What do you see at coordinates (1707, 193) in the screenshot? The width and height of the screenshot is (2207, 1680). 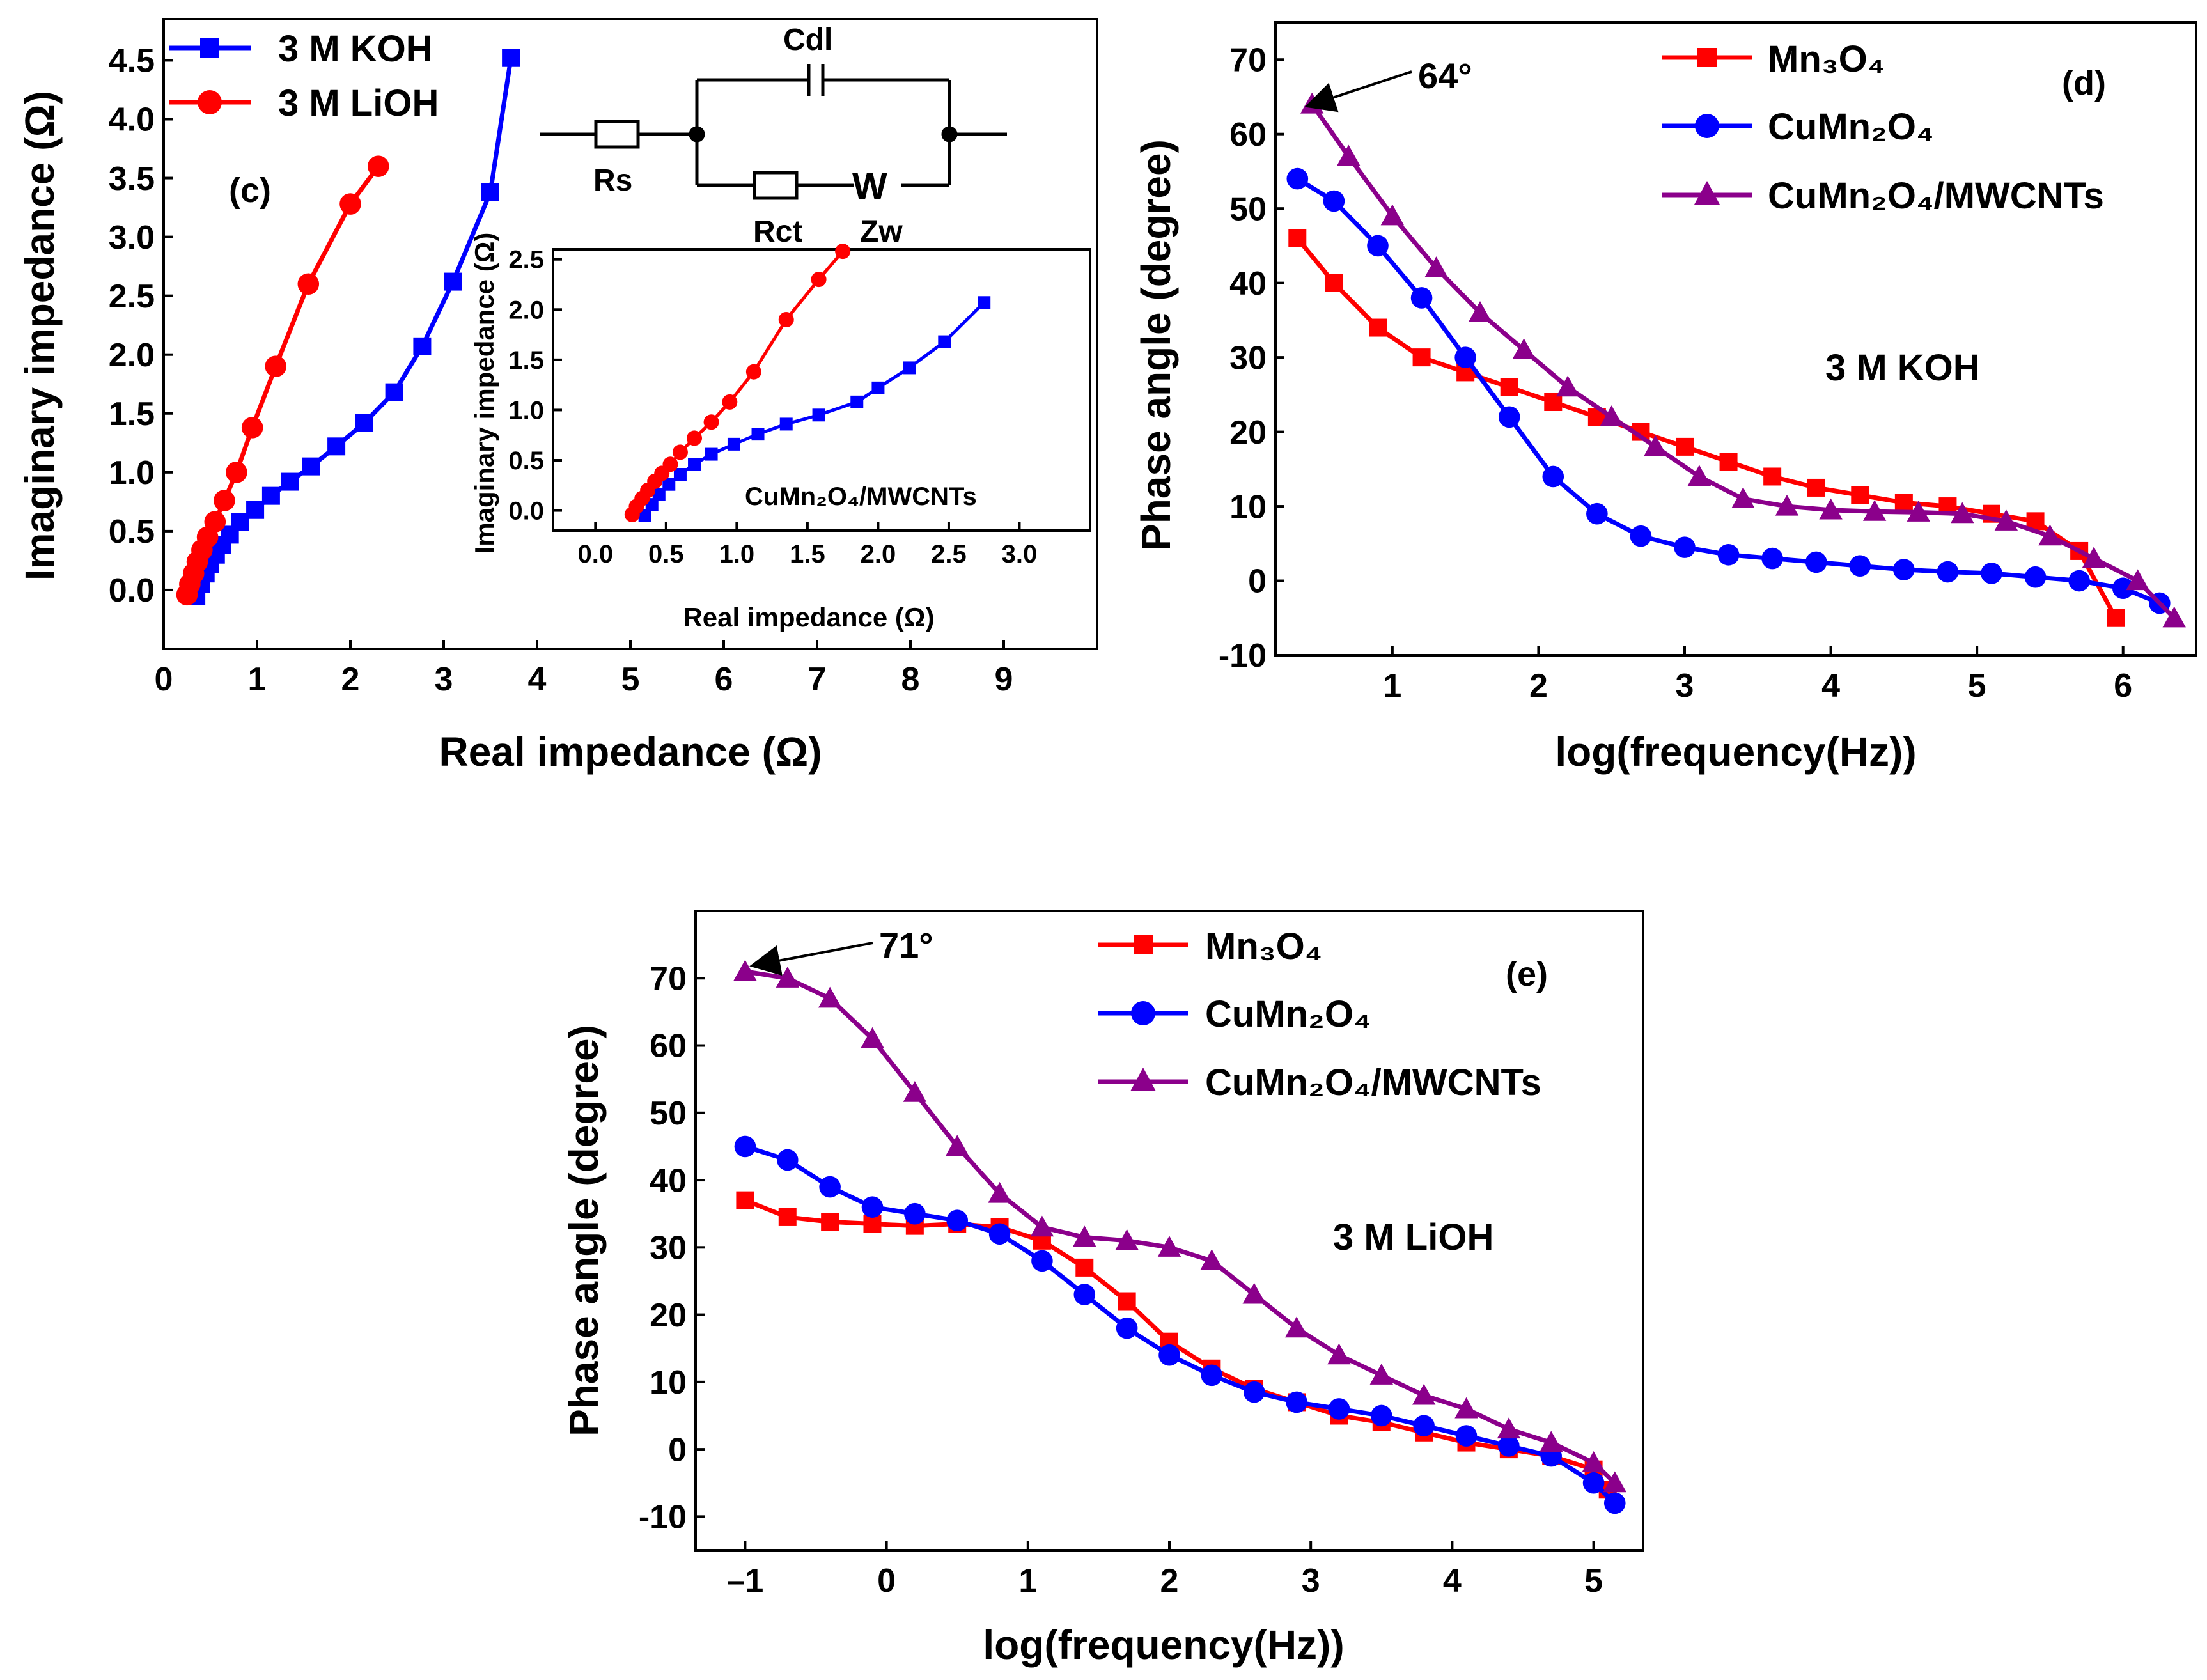 I see `legend-d-mwcnt-marker` at bounding box center [1707, 193].